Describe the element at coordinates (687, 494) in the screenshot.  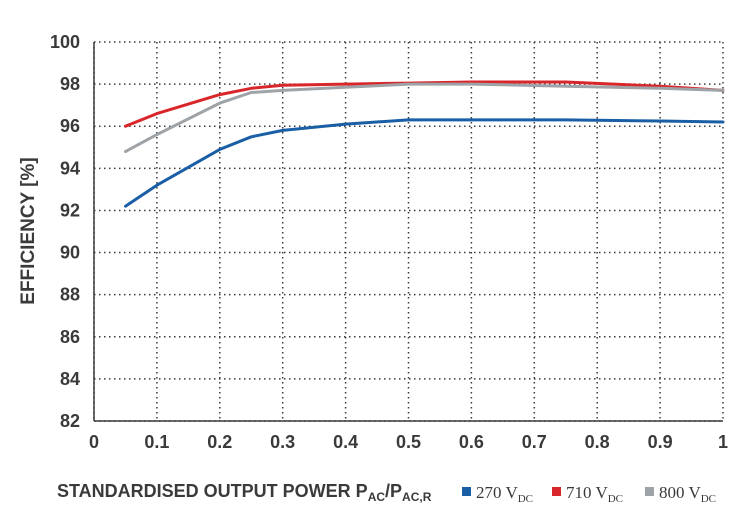
I see `legend-label: 800 VDC` at that location.